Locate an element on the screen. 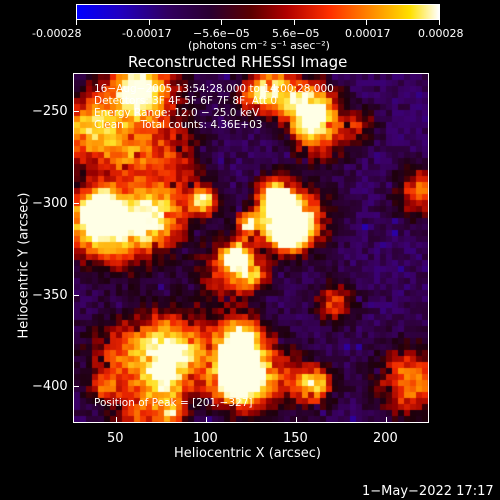 The height and width of the screenshot is (500, 500). info-peak-position: Position of Peak = [201,−327] is located at coordinates (173, 403).